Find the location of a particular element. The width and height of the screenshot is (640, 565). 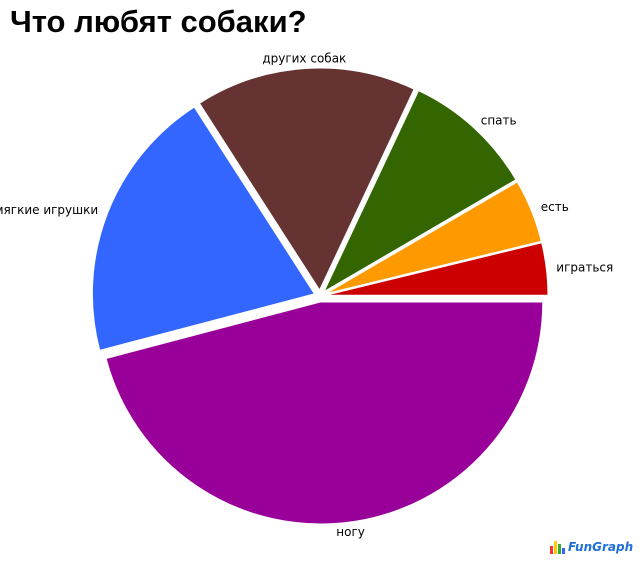

slice-label-есть: есть is located at coordinates (555, 207).